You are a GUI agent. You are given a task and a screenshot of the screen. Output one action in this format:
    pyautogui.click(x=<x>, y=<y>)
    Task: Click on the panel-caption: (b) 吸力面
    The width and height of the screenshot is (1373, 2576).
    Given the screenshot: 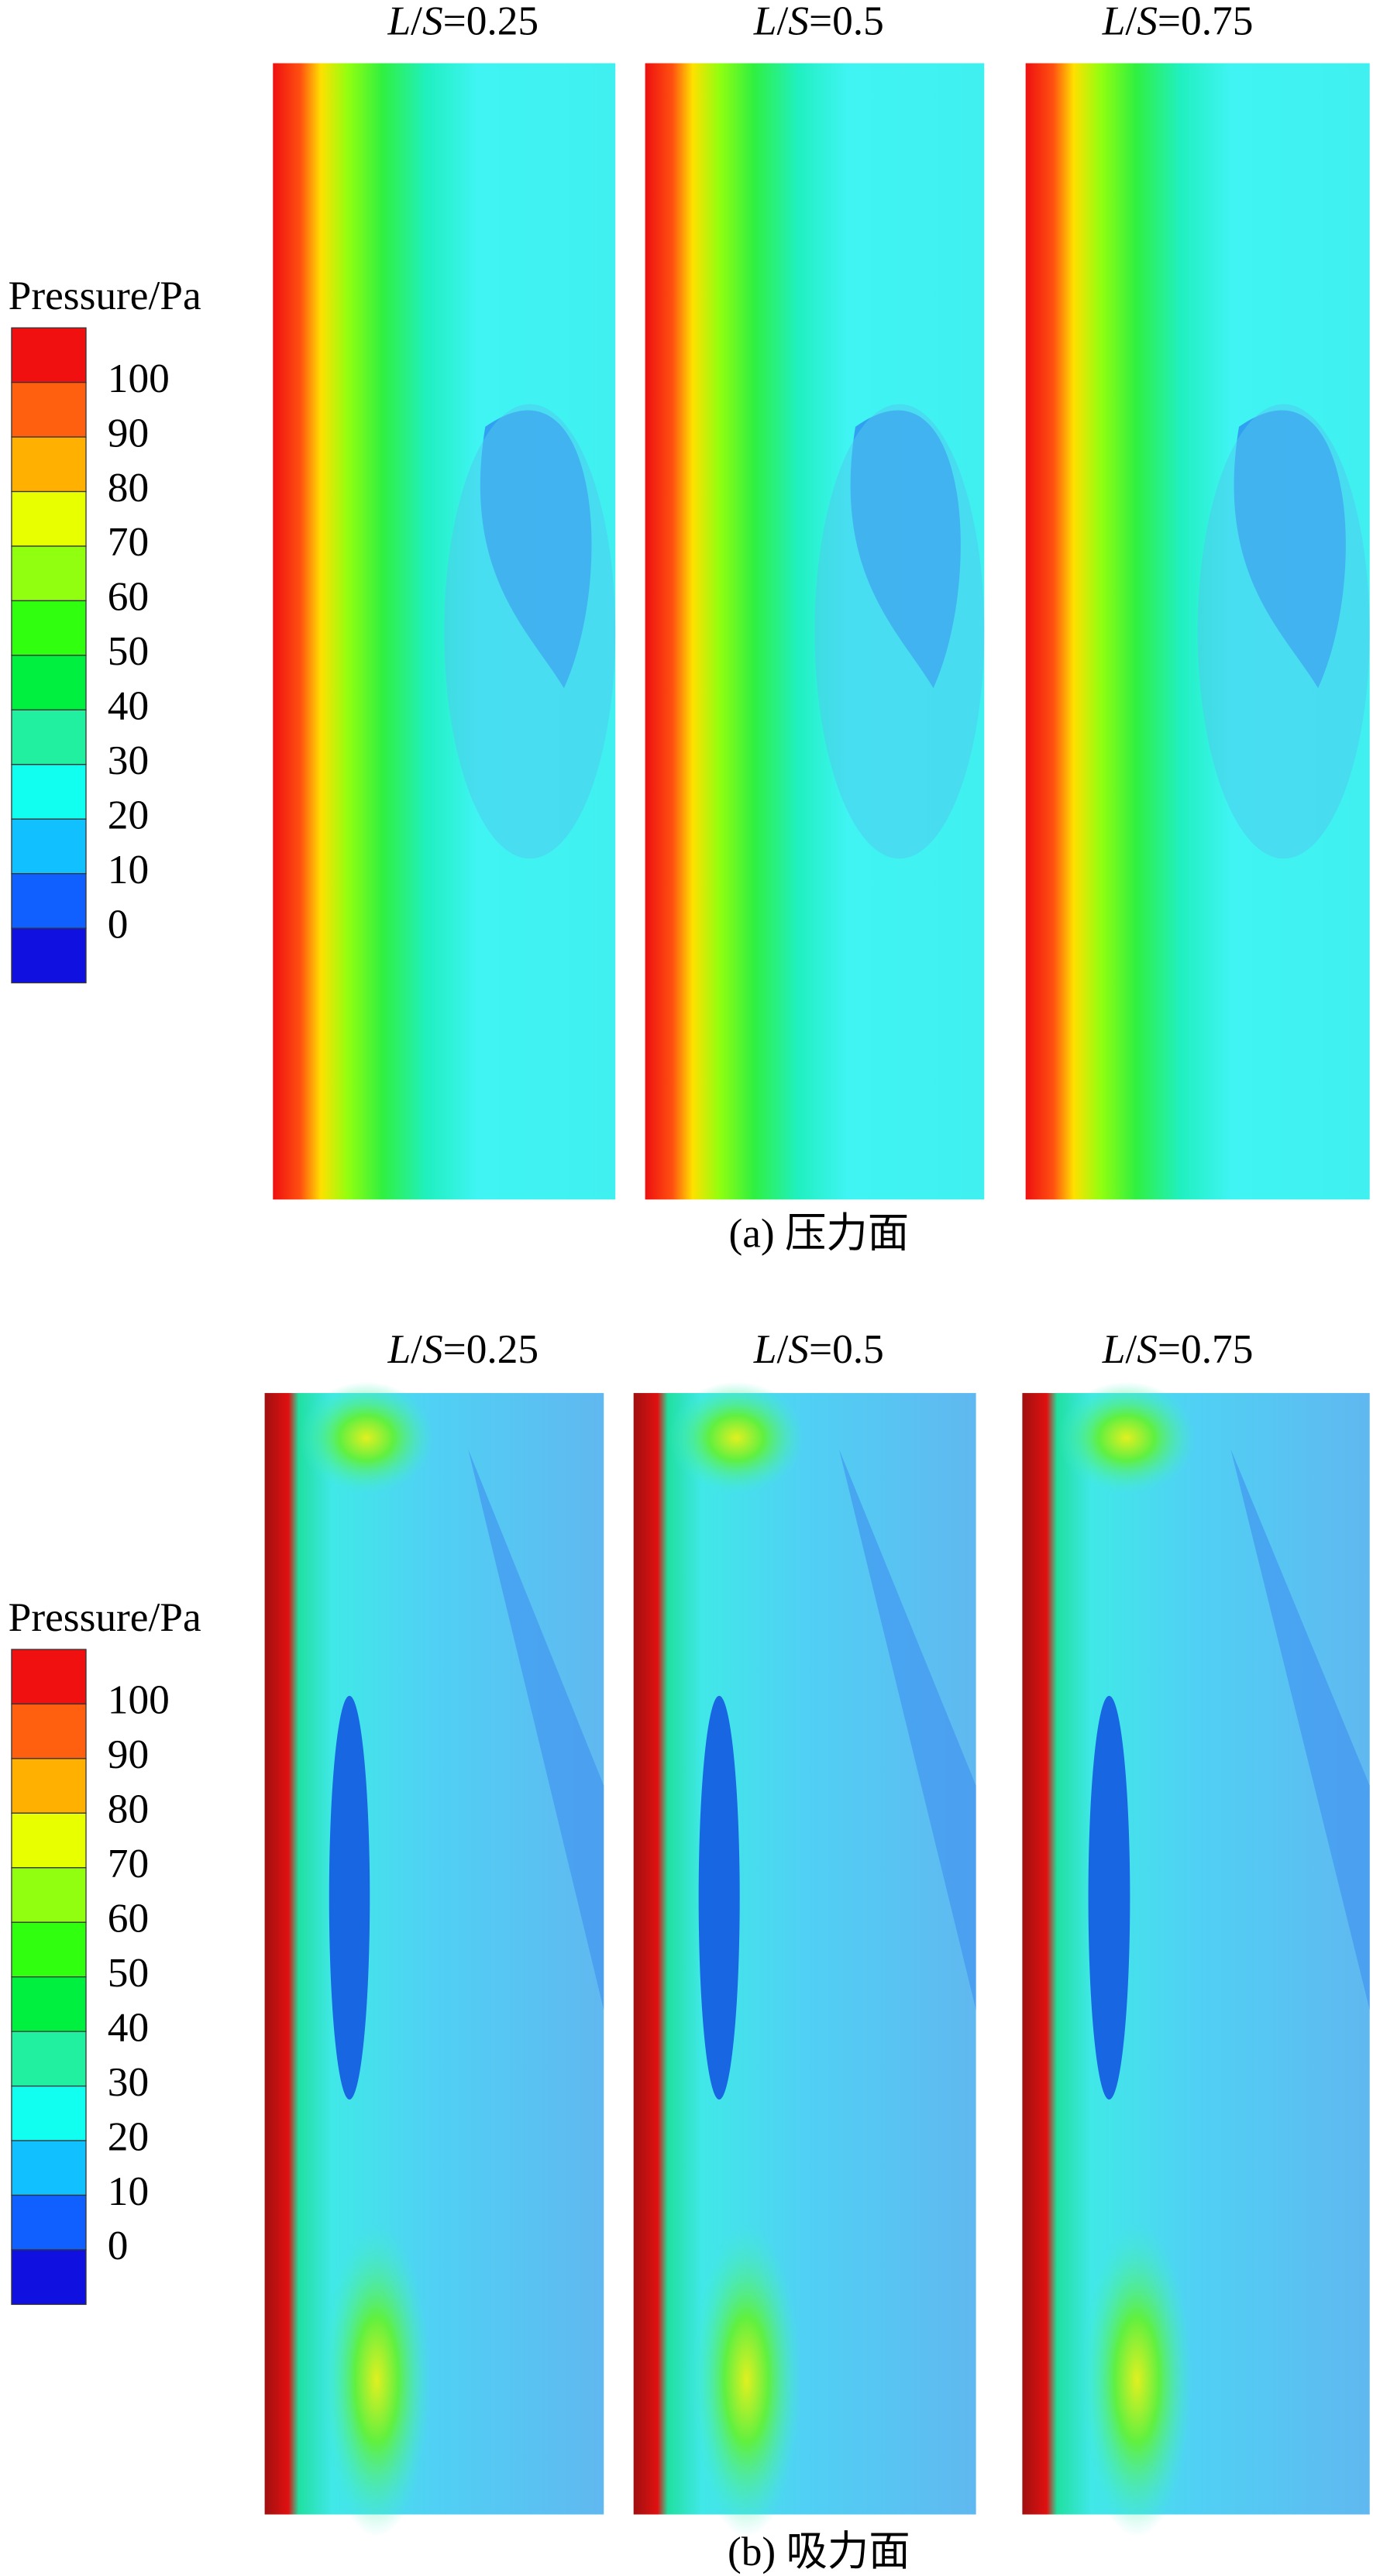 What is the action you would take?
    pyautogui.click(x=819, y=2551)
    